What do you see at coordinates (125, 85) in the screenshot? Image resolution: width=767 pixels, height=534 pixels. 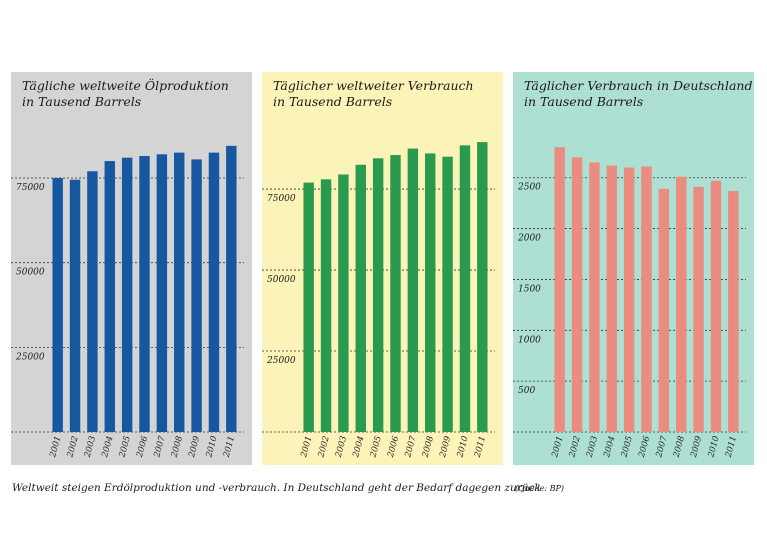 I see `chart-title-line1: Tägliche weltweite Ölproduktion` at bounding box center [125, 85].